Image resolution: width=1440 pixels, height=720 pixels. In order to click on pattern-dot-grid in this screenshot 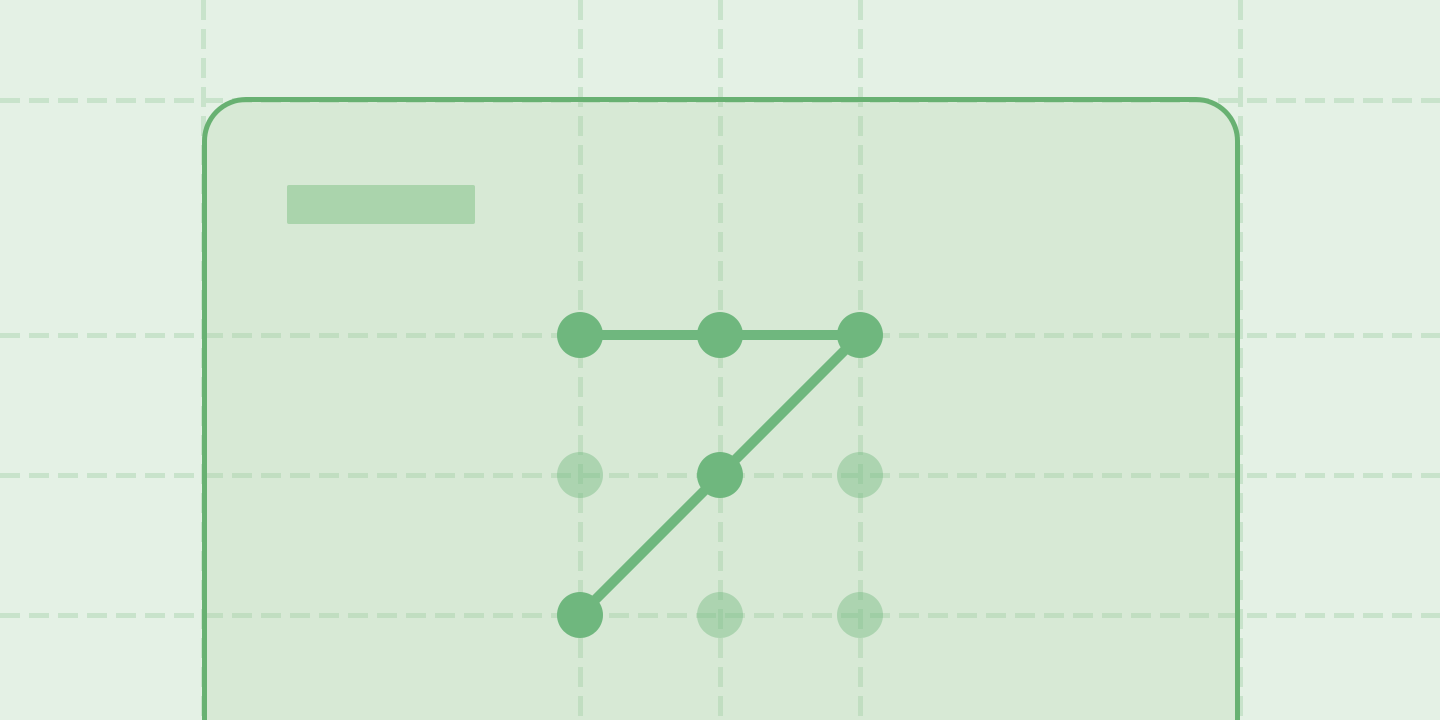, I will do `click(720, 475)`.